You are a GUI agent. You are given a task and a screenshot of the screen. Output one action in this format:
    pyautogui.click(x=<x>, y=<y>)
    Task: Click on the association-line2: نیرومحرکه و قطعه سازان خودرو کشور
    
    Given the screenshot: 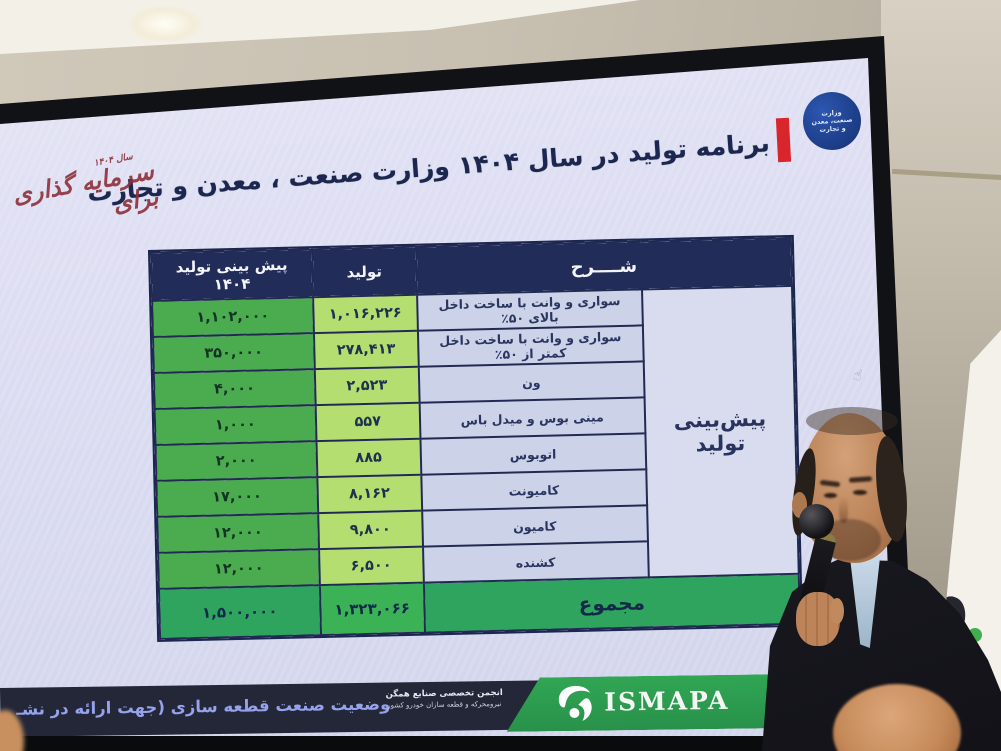 What is the action you would take?
    pyautogui.click(x=444, y=705)
    